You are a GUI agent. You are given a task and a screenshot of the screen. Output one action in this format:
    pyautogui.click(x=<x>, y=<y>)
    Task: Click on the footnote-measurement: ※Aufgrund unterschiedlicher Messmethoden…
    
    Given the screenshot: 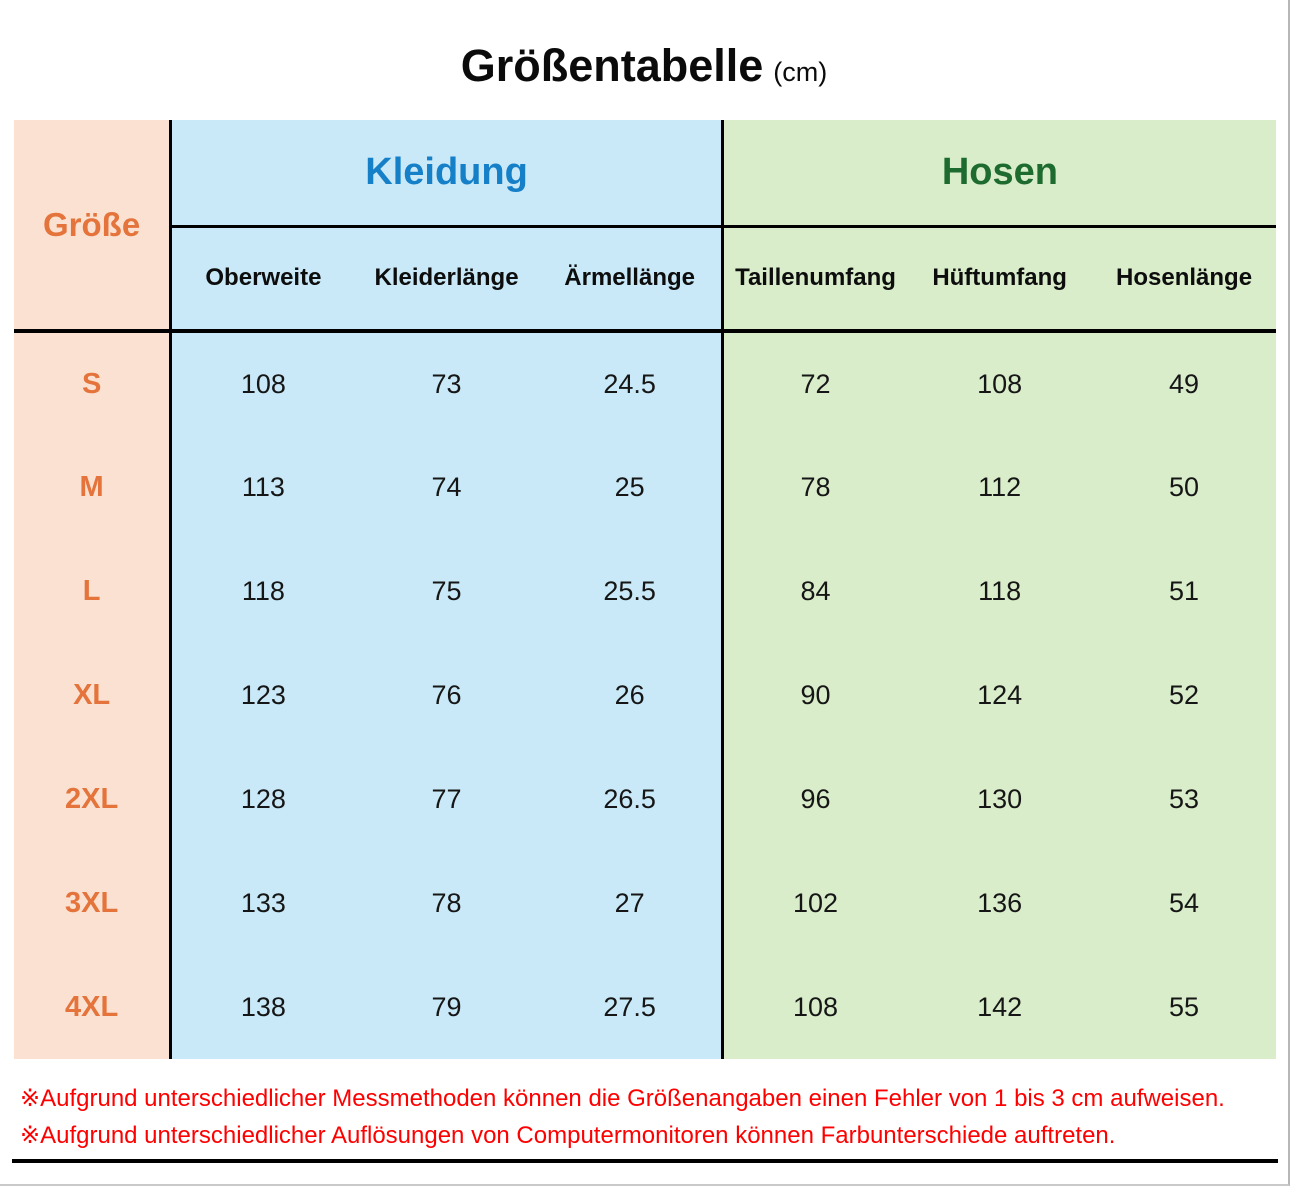 What is the action you would take?
    pyautogui.click(x=622, y=1098)
    